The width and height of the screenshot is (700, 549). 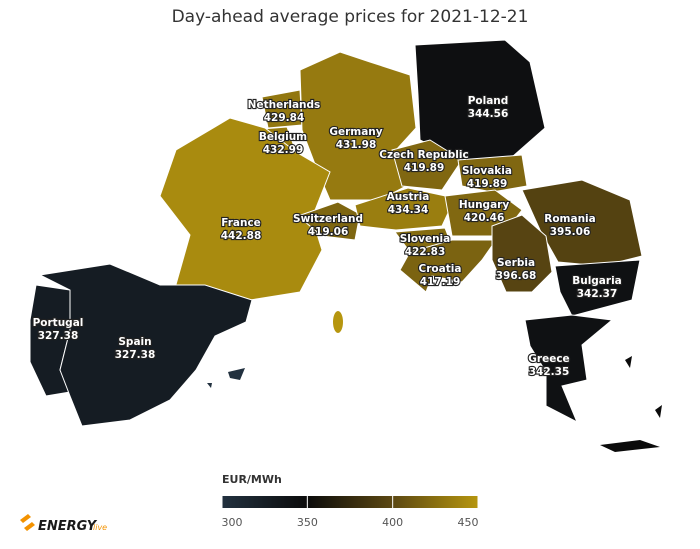 I want to click on country-value: 395.06, so click(x=570, y=232).